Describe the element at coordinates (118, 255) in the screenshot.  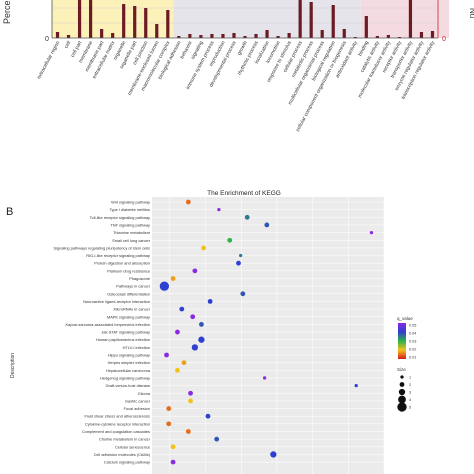
I see `kegg-term-label: RIG-I-like receptor signaling pathway` at that location.